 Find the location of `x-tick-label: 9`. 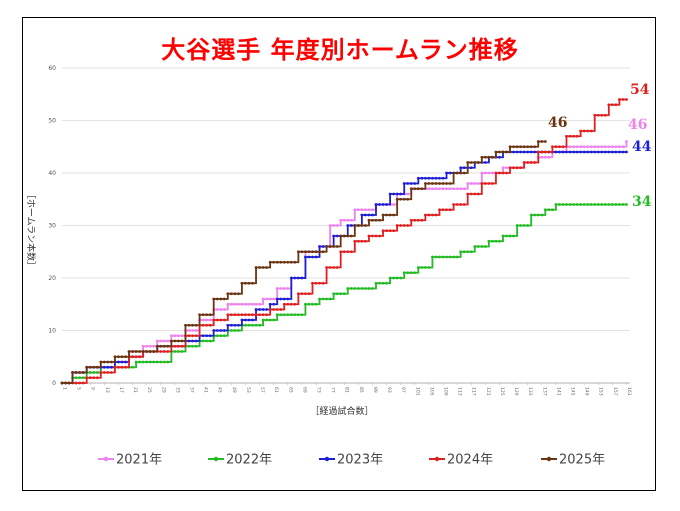

x-tick-label: 9 is located at coordinates (93, 388).